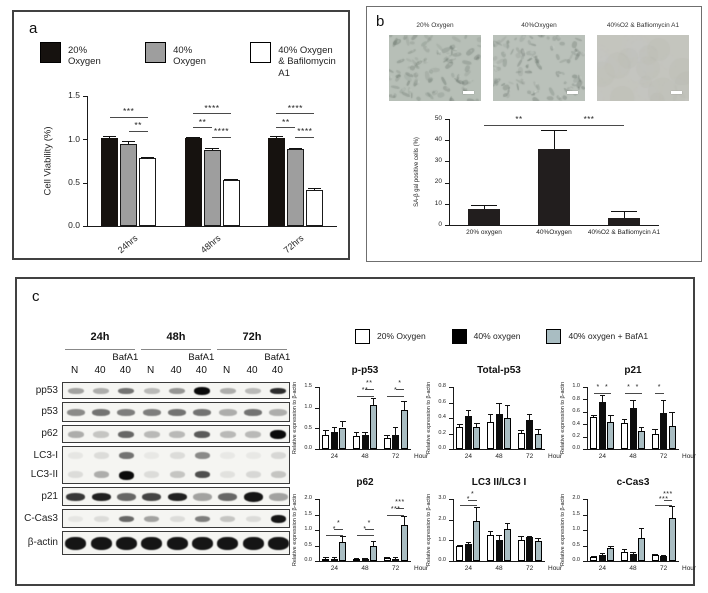 This screenshot has width=708, height=593. What do you see at coordinates (633, 370) in the screenshot?
I see `chart-title: p21` at bounding box center [633, 370].